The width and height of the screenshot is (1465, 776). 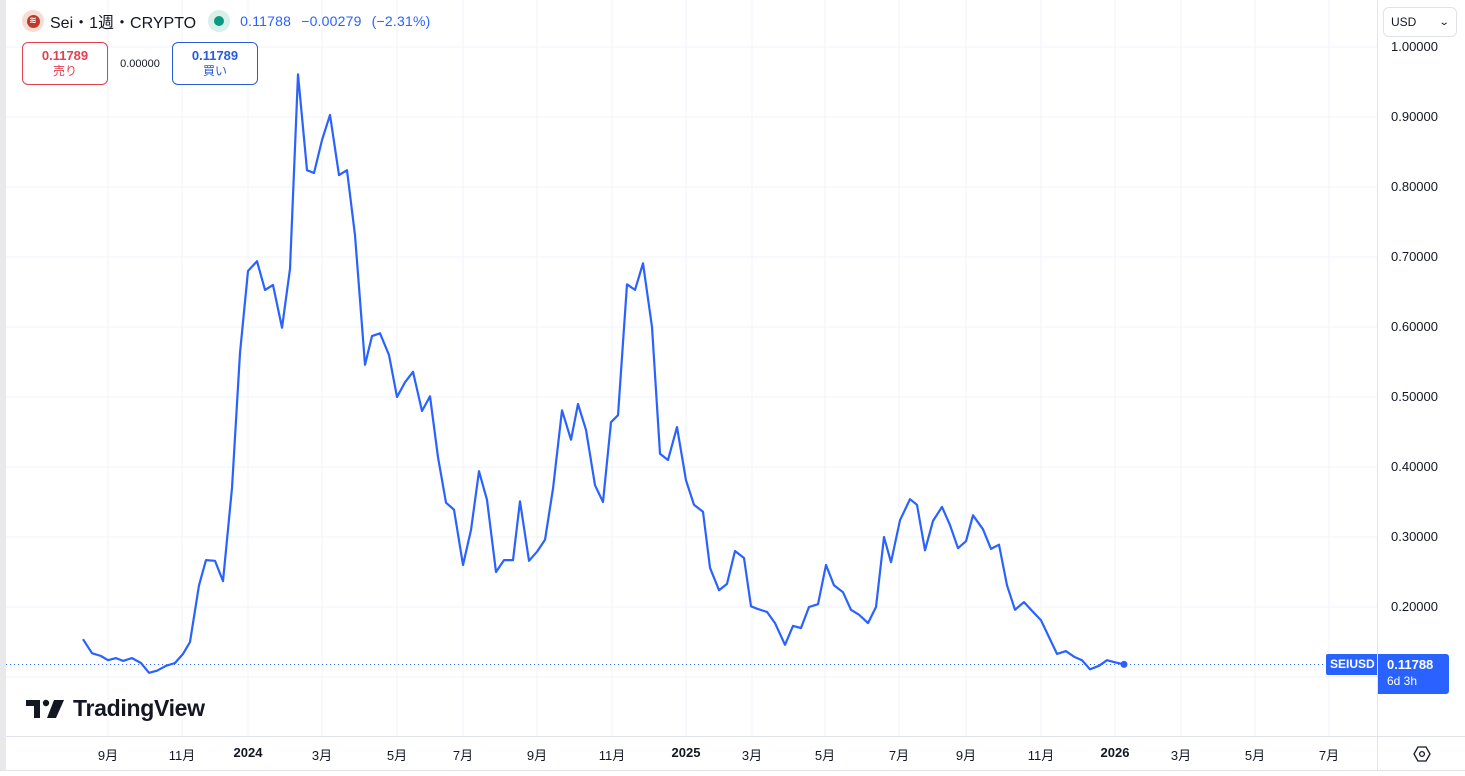 I want to click on buy-price: 0.11789, so click(x=215, y=55).